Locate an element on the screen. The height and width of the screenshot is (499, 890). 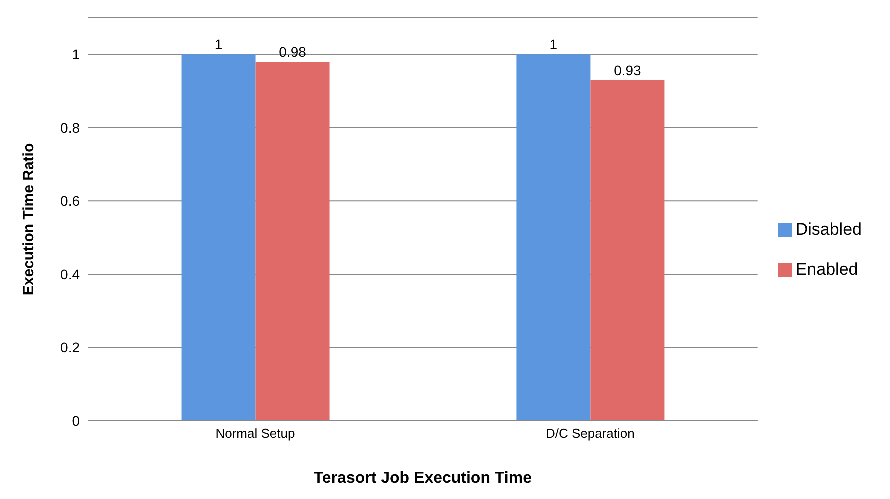
data-label: 0.93 is located at coordinates (628, 70).